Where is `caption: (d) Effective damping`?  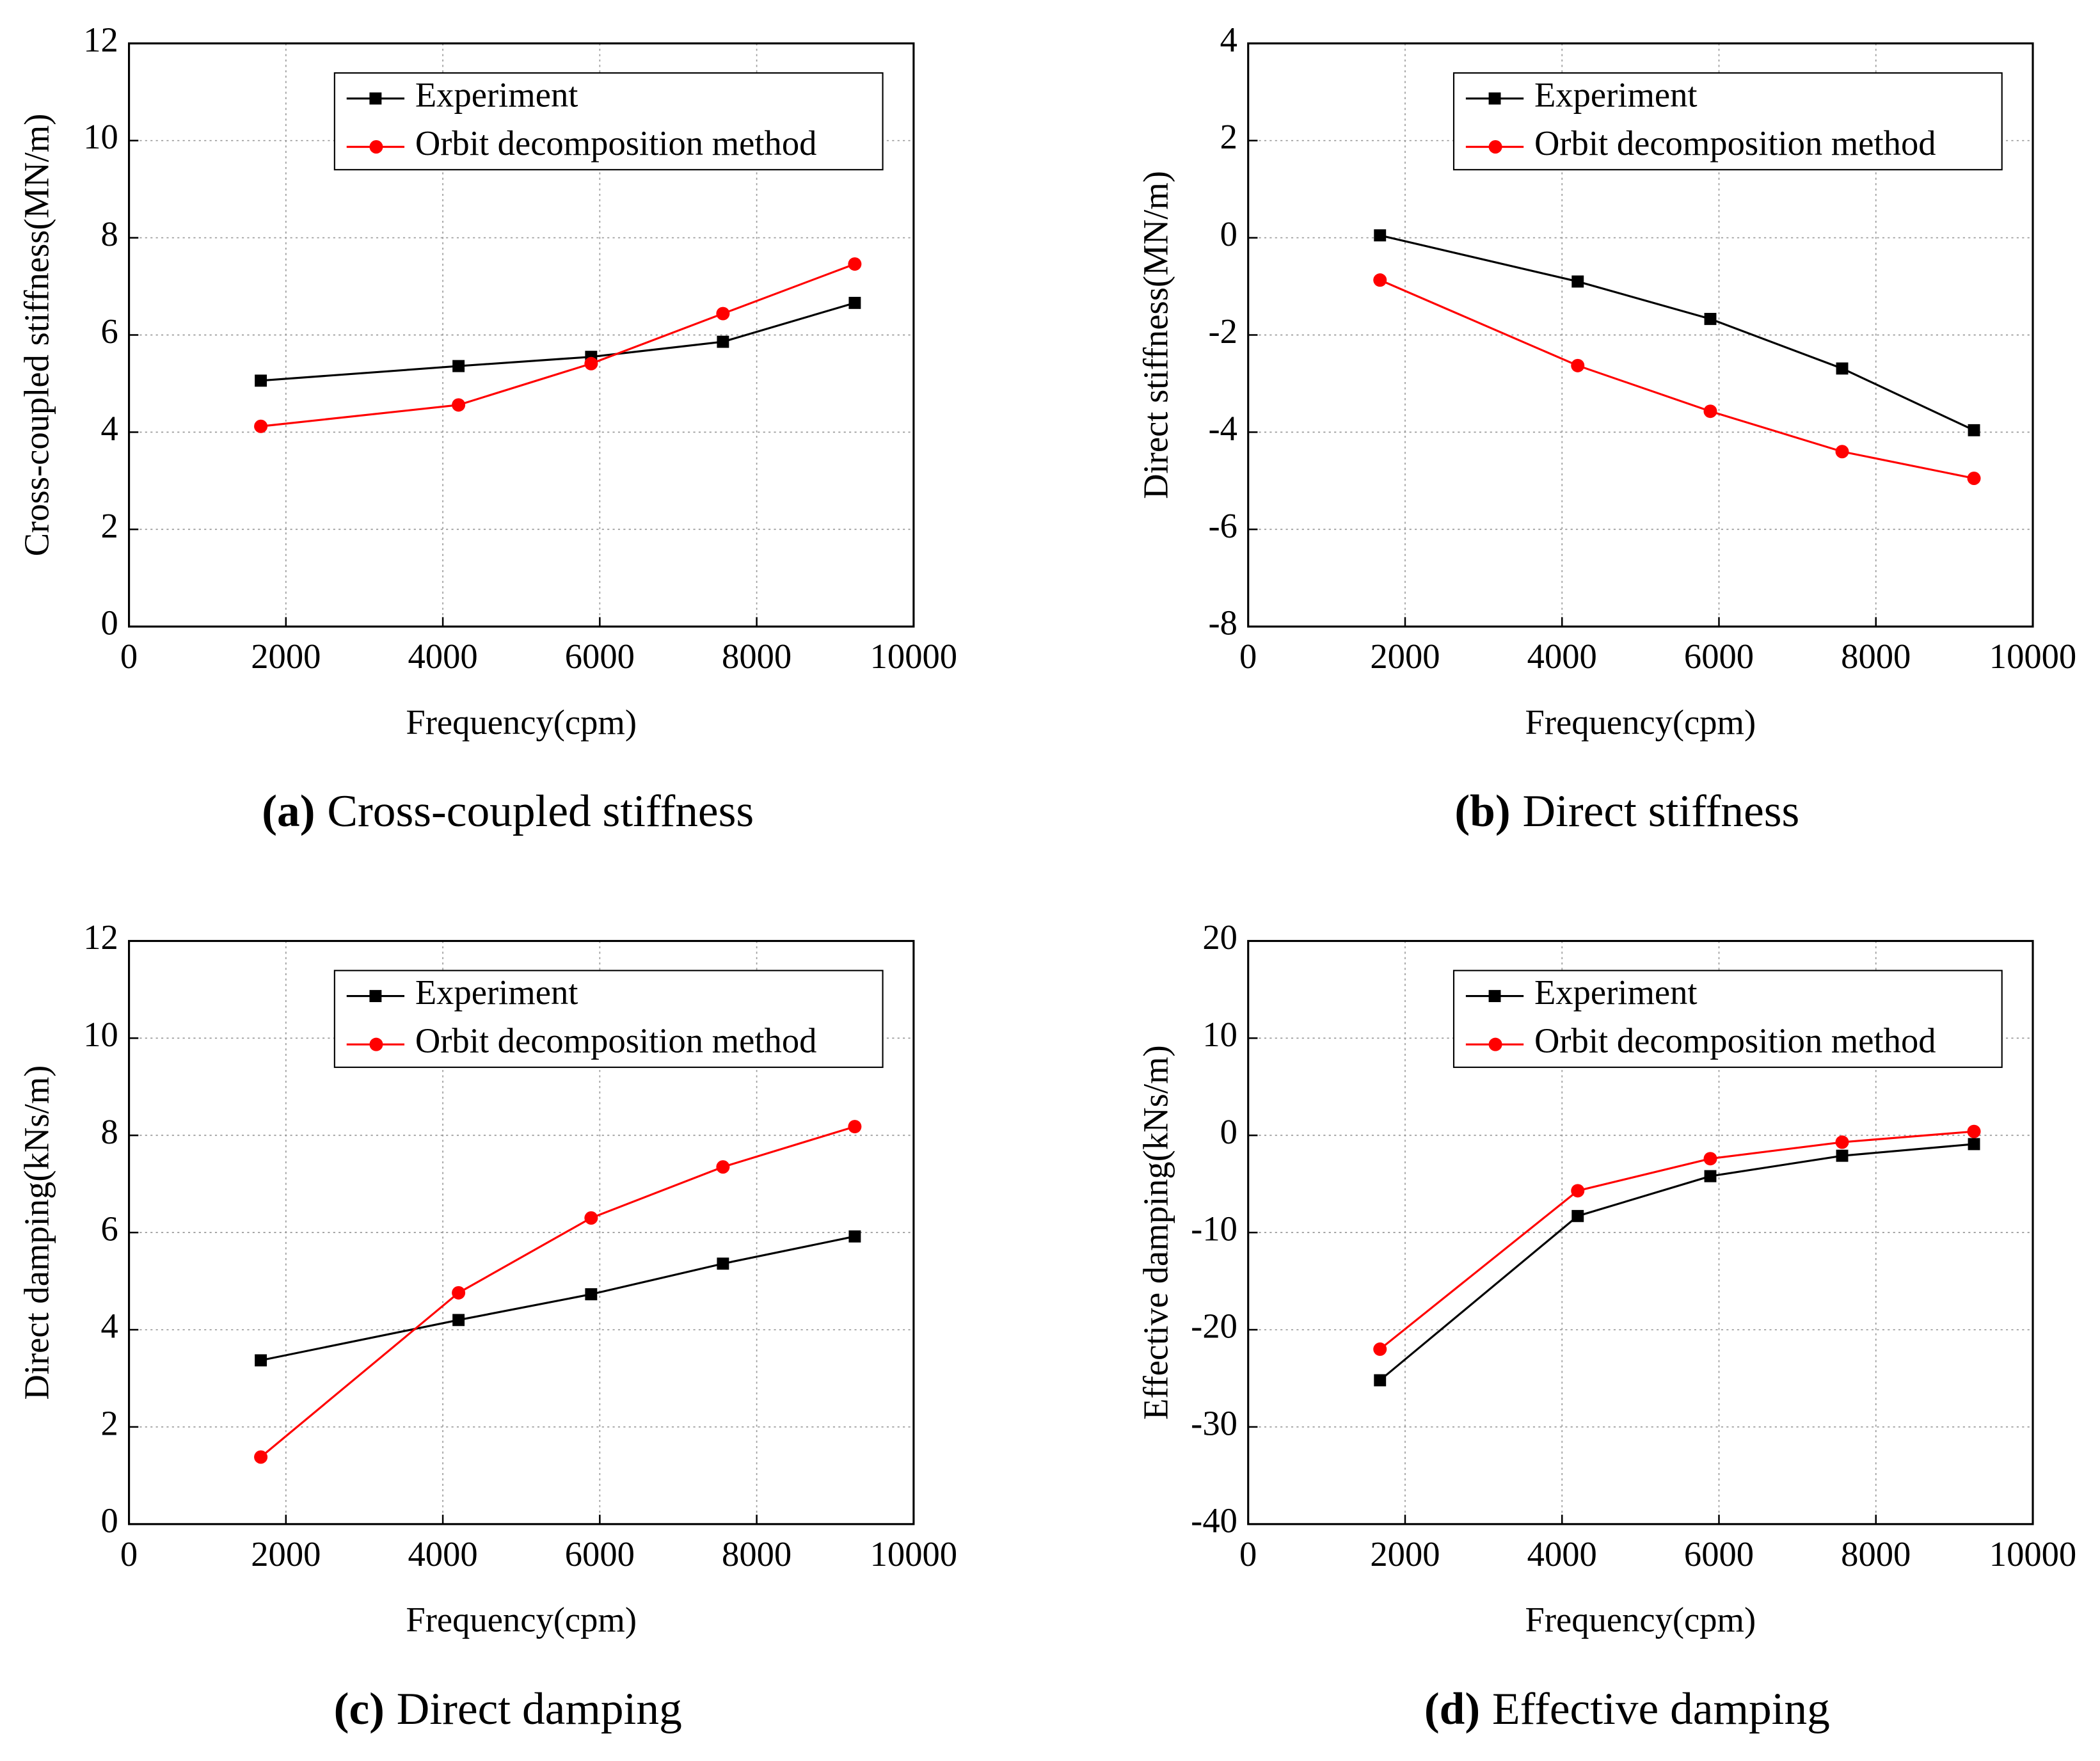 caption: (d) Effective damping is located at coordinates (1627, 1709).